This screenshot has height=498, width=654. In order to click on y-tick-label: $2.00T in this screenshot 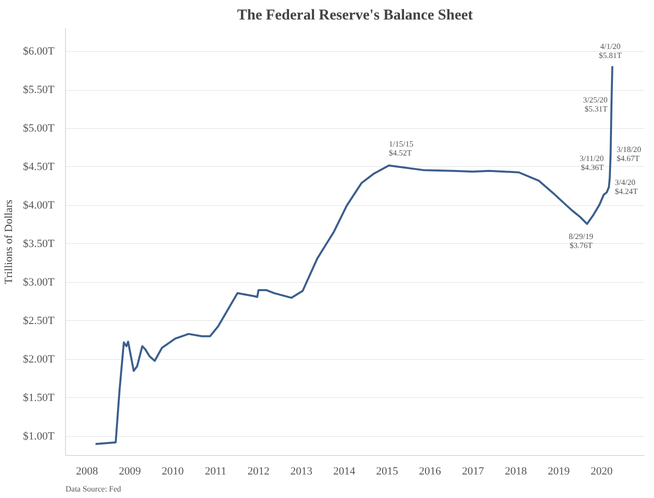, I will do `click(39, 359)`.